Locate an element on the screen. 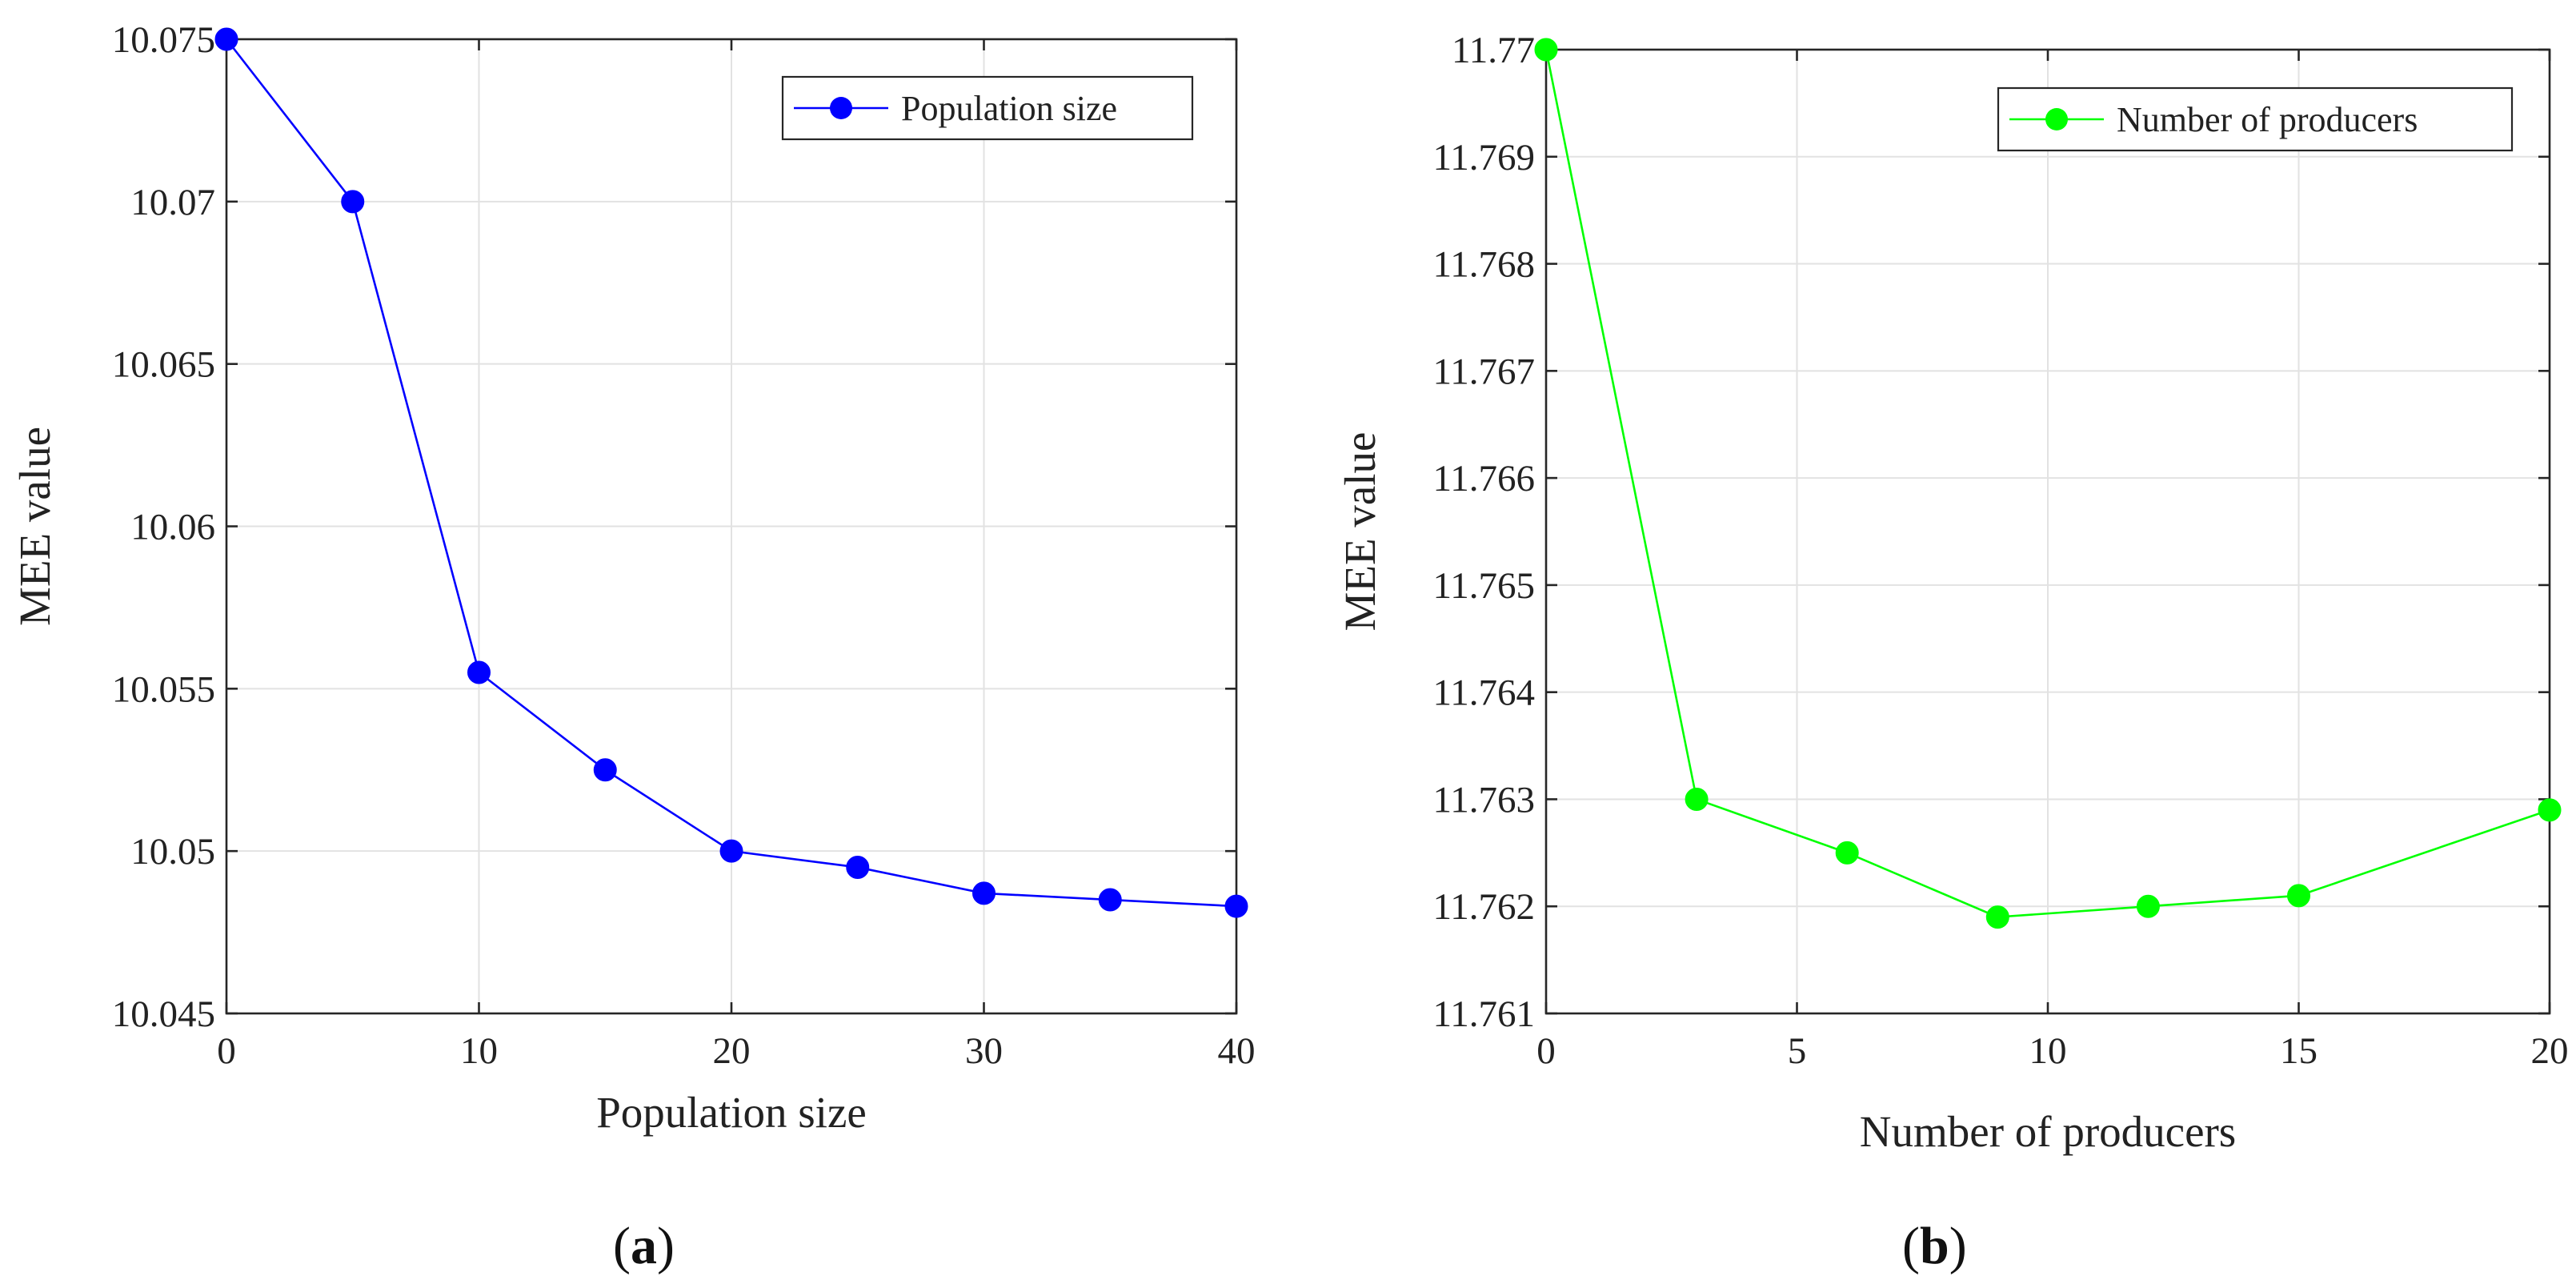 This screenshot has width=2576, height=1284. legend-label: Population size is located at coordinates (1009, 108).